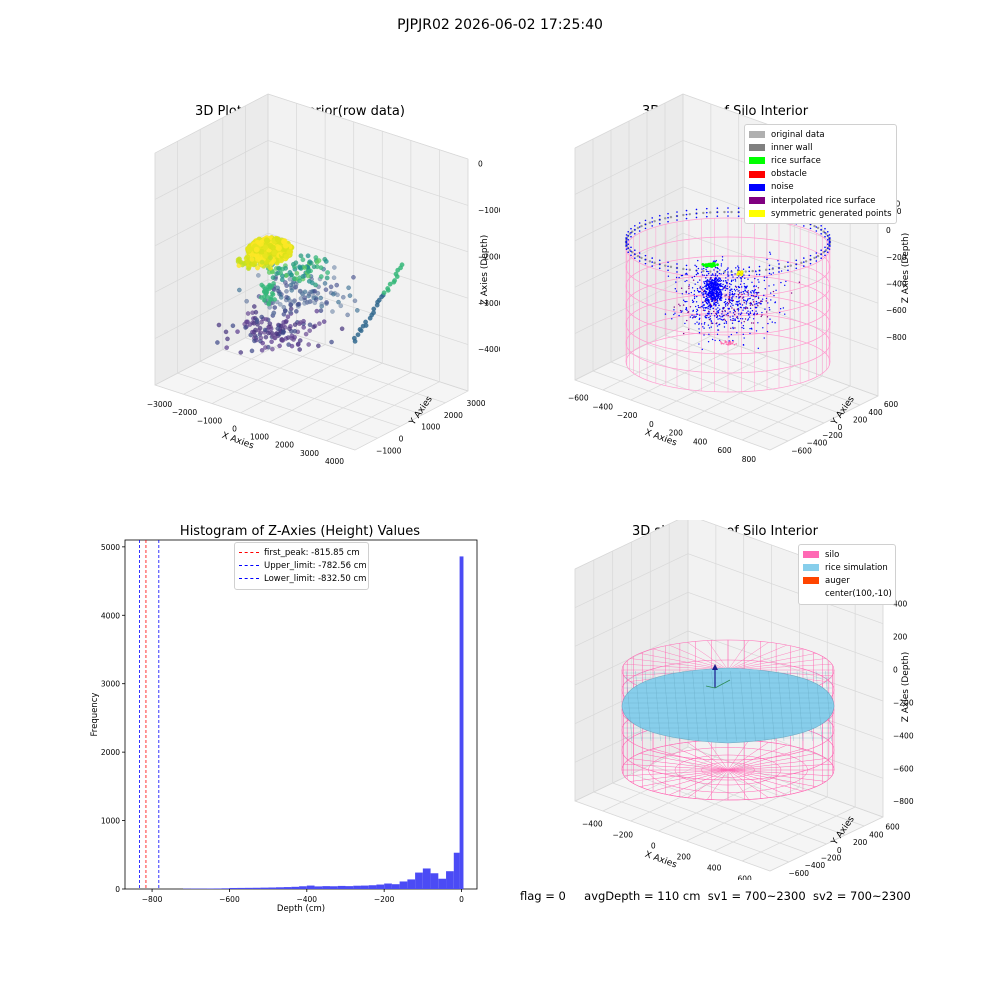  Describe the element at coordinates (395, 886) in the screenshot. I see `histogram-bar` at that location.